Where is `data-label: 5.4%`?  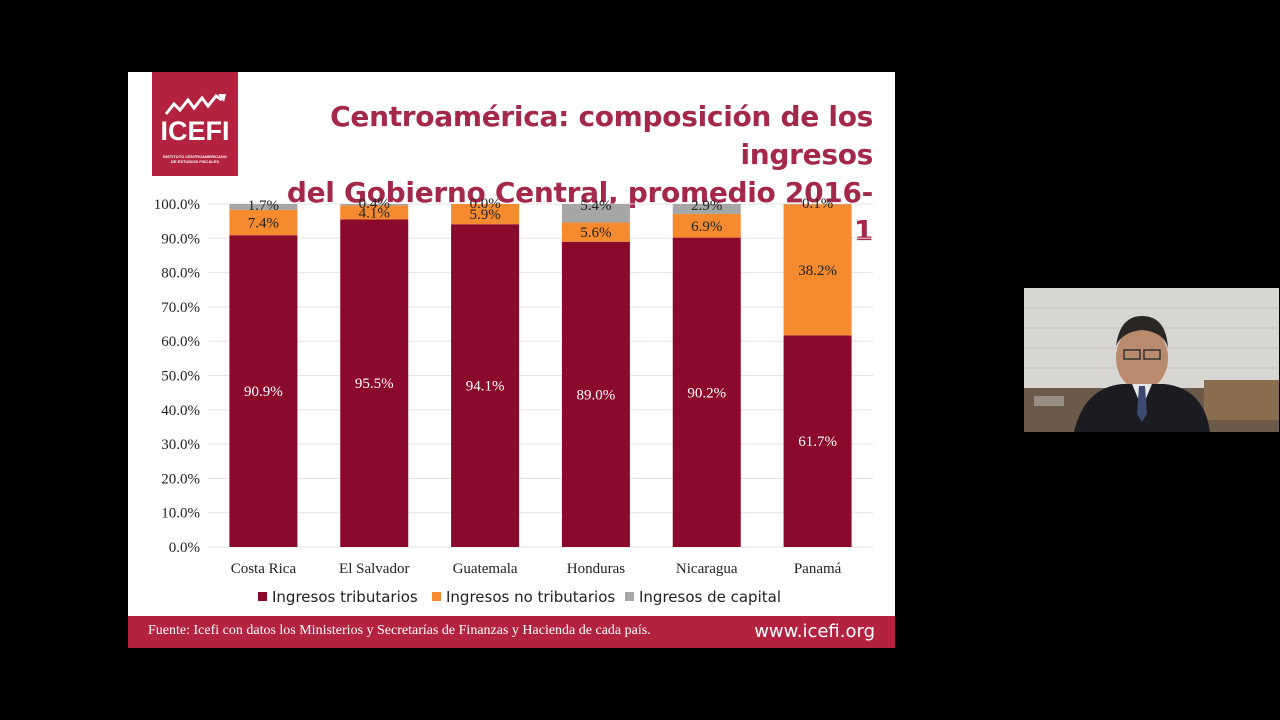
data-label: 5.4% is located at coordinates (595, 206).